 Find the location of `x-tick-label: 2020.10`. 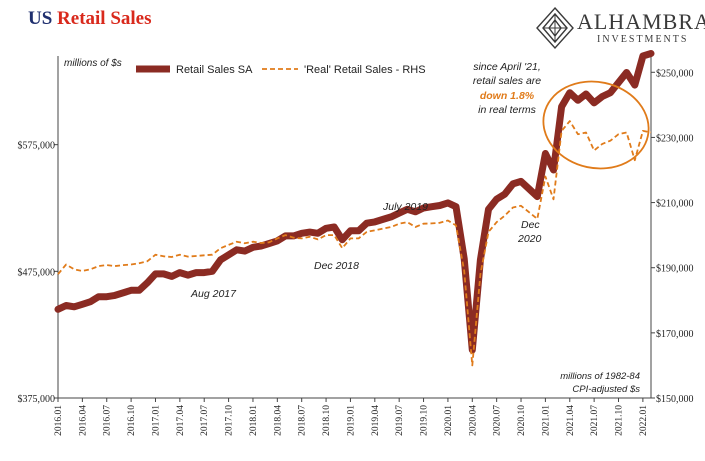

x-tick-label: 2020.10 is located at coordinates (522, 420).